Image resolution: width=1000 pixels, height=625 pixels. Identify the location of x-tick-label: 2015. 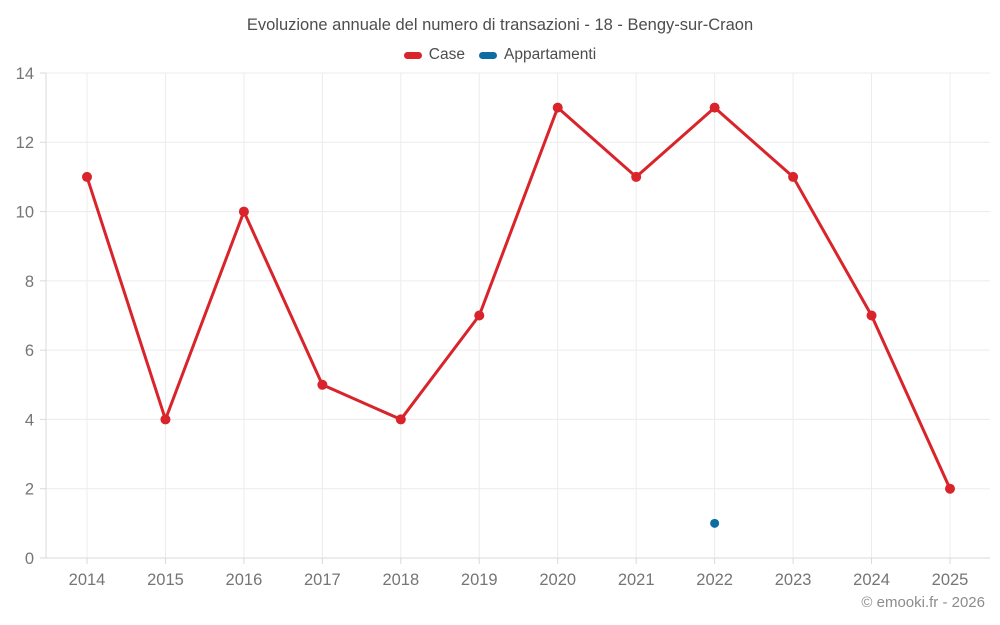
(165, 580).